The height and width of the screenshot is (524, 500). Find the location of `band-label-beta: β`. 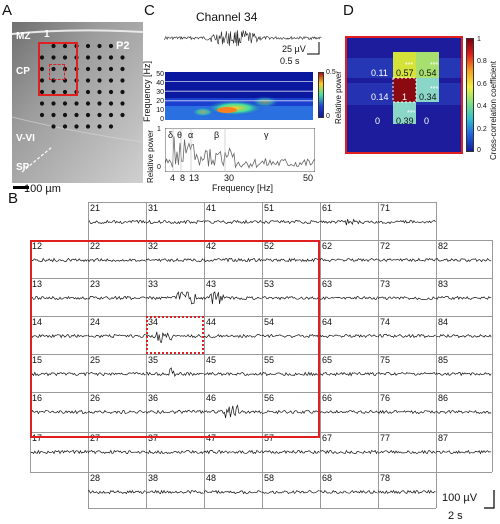

band-label-beta: β is located at coordinates (217, 135).